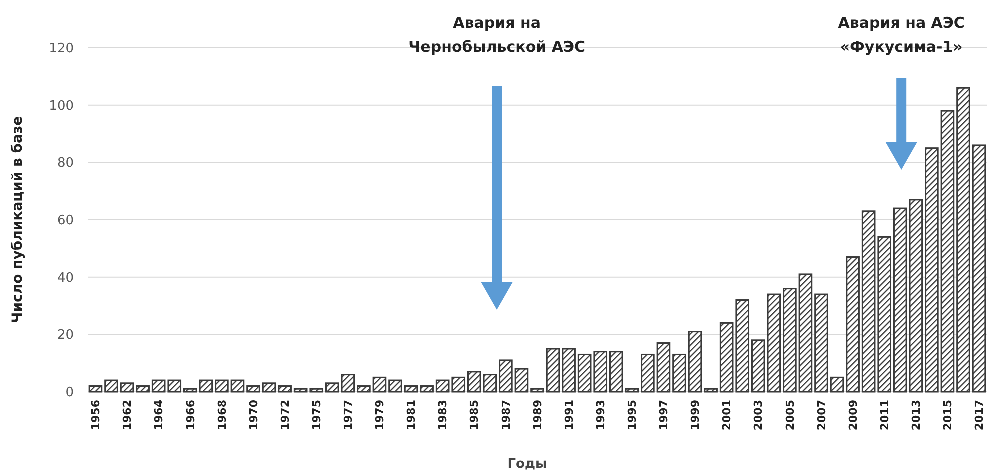 The image size is (991, 476). Describe the element at coordinates (191, 415) in the screenshot. I see `x-tick-label: 1966` at that location.